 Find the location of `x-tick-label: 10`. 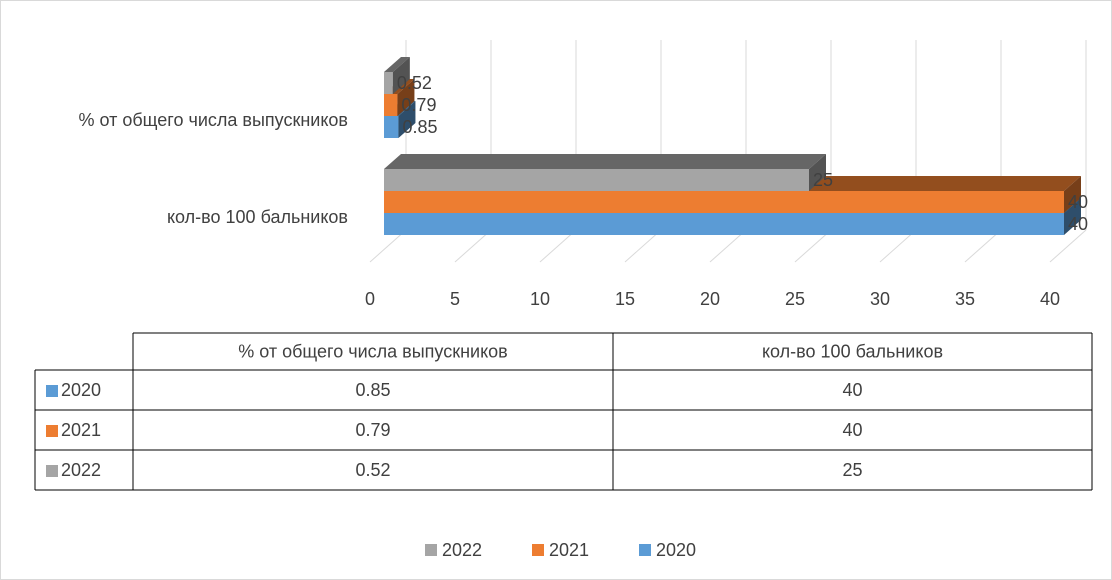

x-tick-label: 10 is located at coordinates (540, 299).